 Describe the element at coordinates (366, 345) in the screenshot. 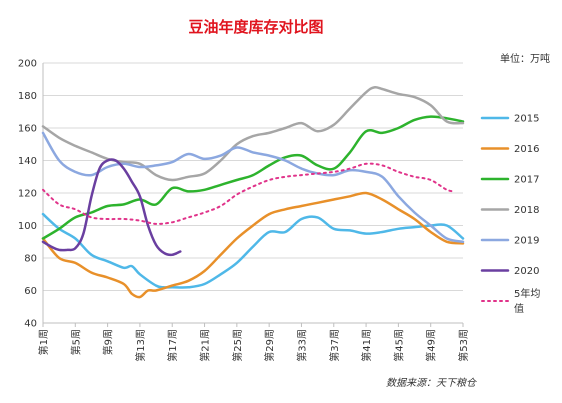

I see `x-tick-label: 第41周` at that location.